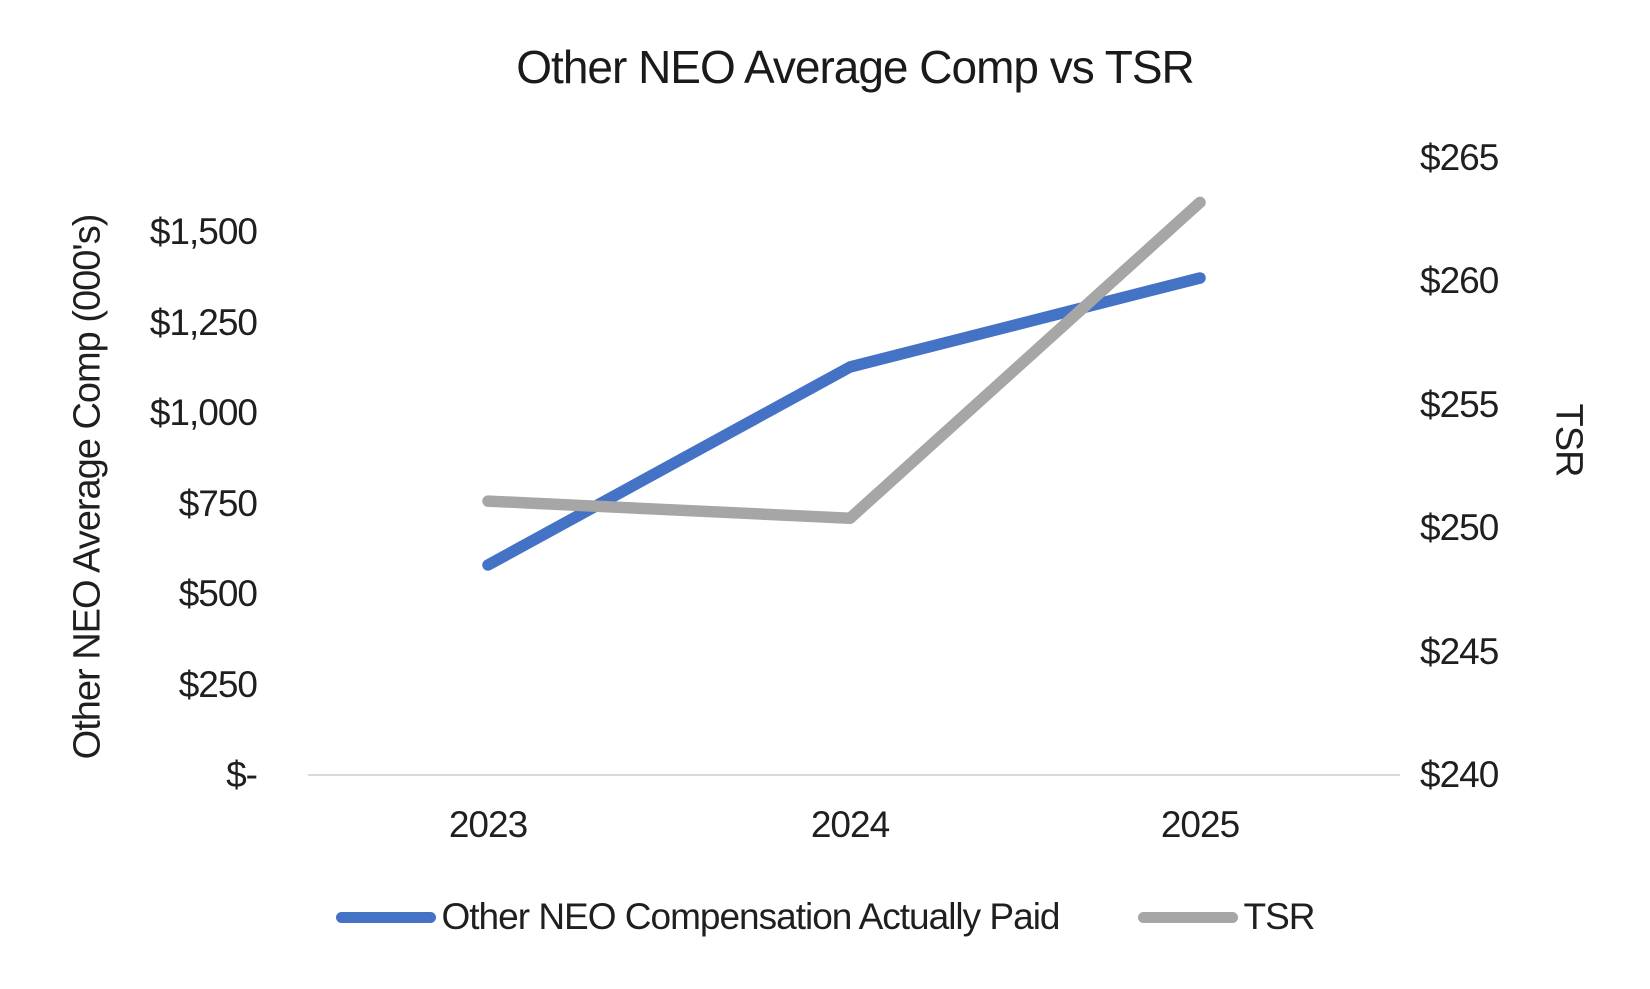 This screenshot has height=989, width=1650. I want to click on x-axis-label-2025: 2025, so click(1200, 824).